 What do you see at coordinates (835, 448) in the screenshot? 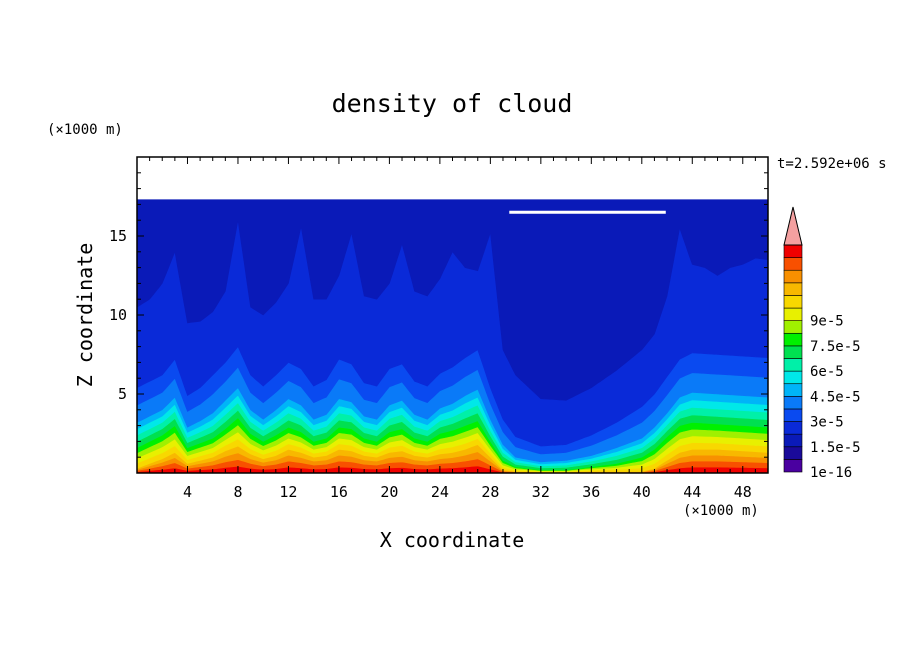
I see `colorbar-label: 1.5e-5` at bounding box center [835, 448].